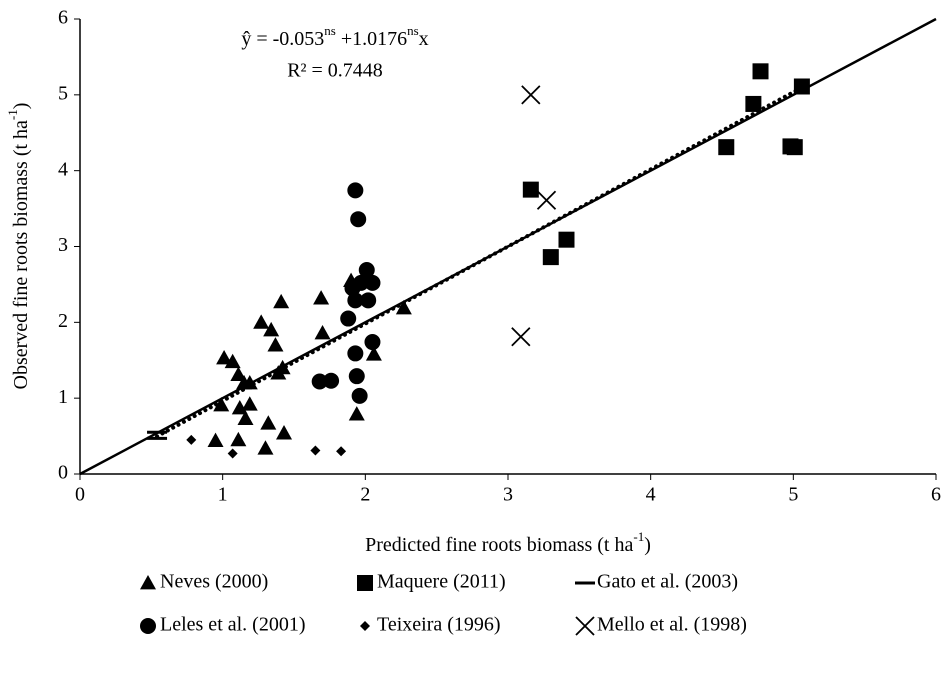 The height and width of the screenshot is (678, 945). Describe the element at coordinates (63, 245) in the screenshot. I see `y-tick-label: 3` at that location.